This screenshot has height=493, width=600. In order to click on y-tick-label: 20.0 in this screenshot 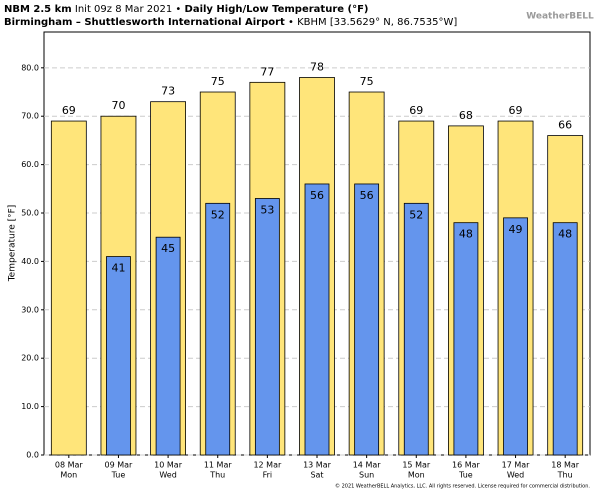, I will do `click(30, 358)`.